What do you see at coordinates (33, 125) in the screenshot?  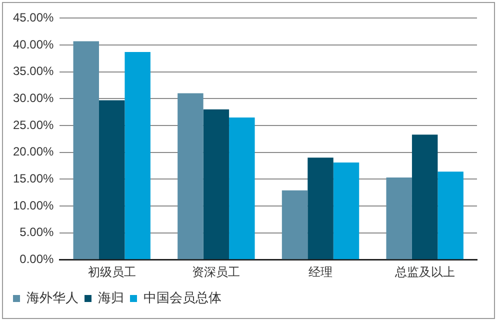 I see `y-tick-label: 25.00%` at bounding box center [33, 125].